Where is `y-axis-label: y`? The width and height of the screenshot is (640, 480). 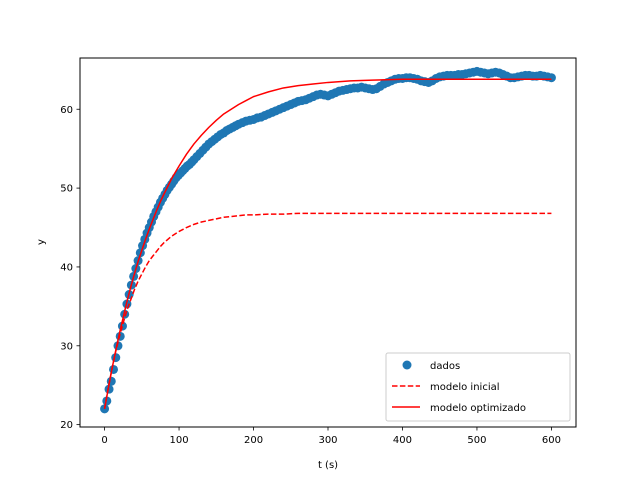 y-axis-label: y is located at coordinates (41, 242).